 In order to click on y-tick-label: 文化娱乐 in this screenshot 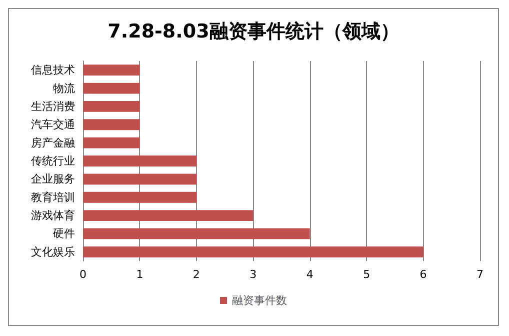, I will do `click(53, 251)`.